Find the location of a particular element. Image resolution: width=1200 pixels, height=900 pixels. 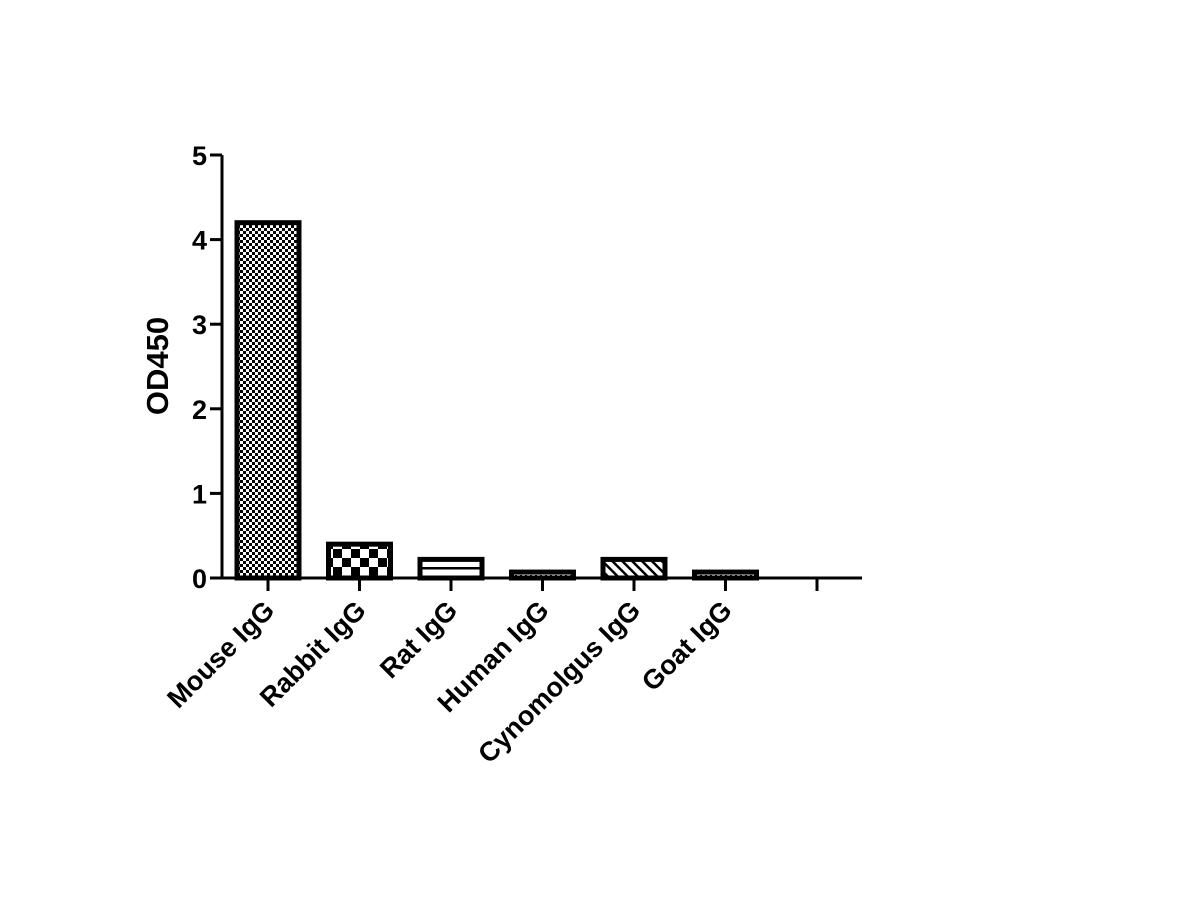

y-tick-label: 2 is located at coordinates (199, 410).